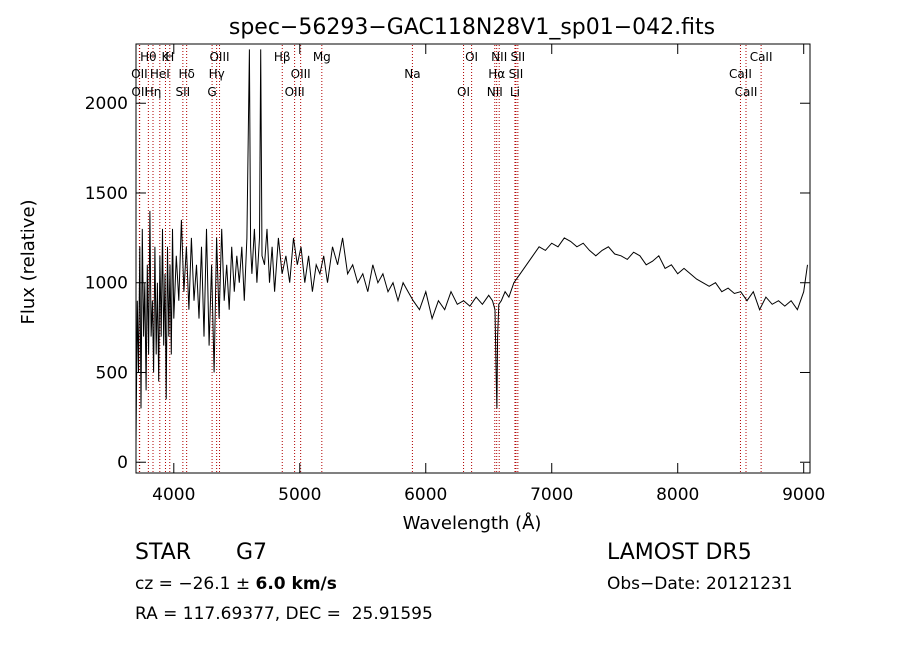 The width and height of the screenshot is (900, 649). Describe the element at coordinates (425, 495) in the screenshot. I see `x-tick-label-2: 6000` at that location.